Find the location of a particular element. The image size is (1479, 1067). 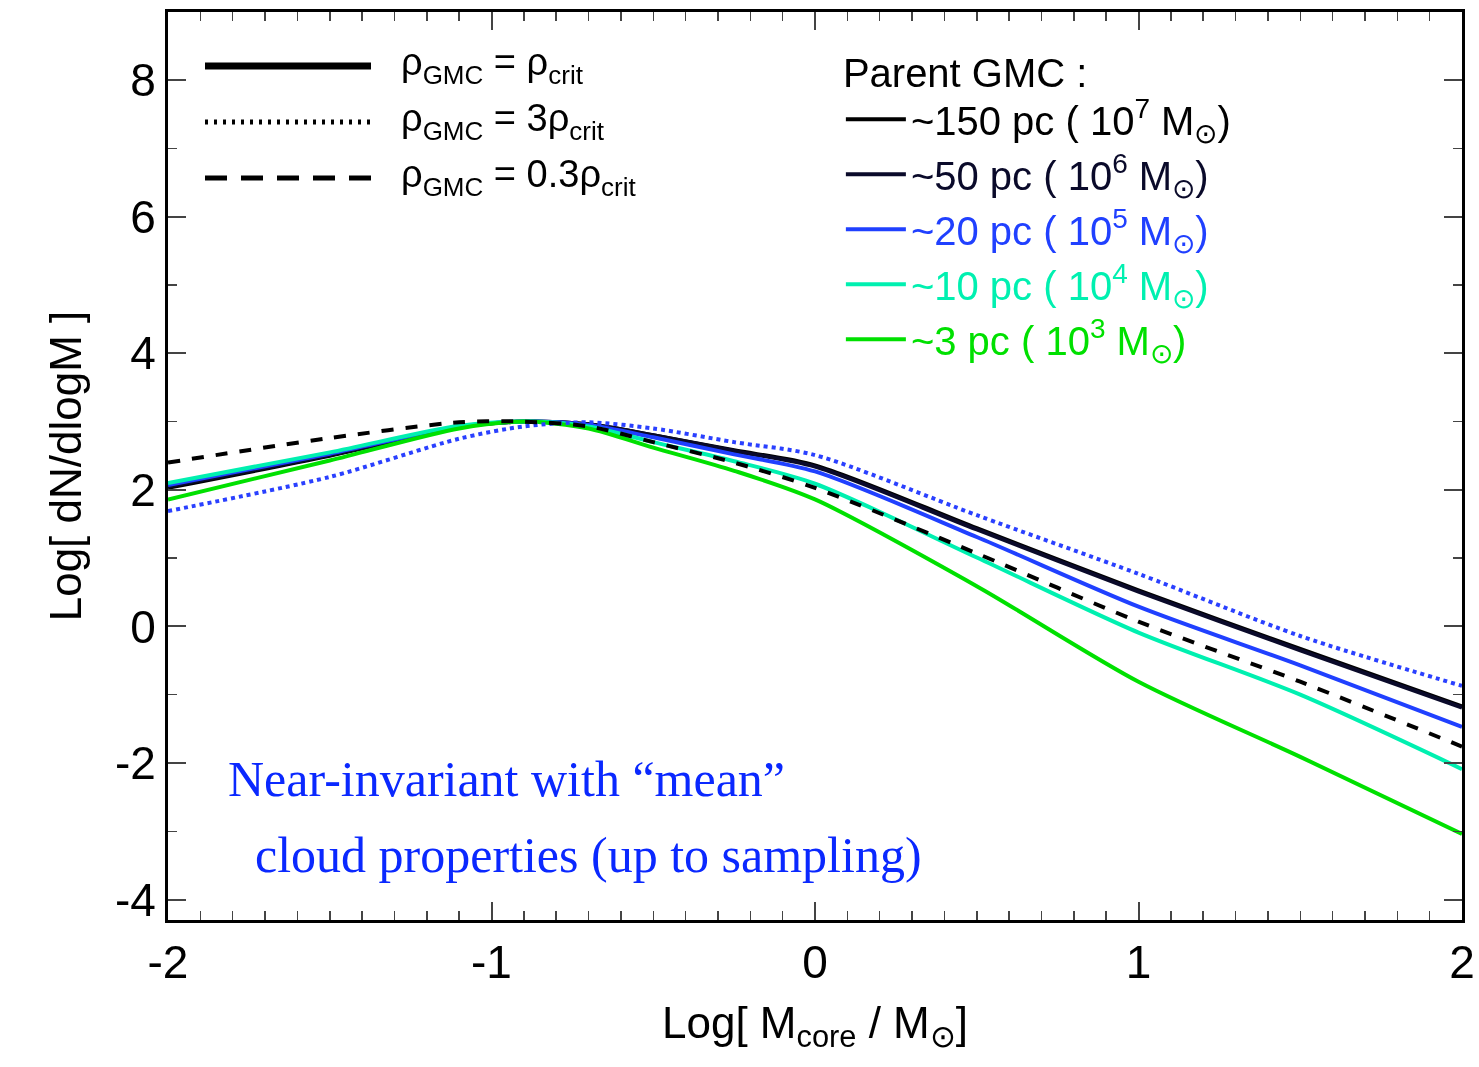

y-tick-label: -4 is located at coordinates (135, 899).